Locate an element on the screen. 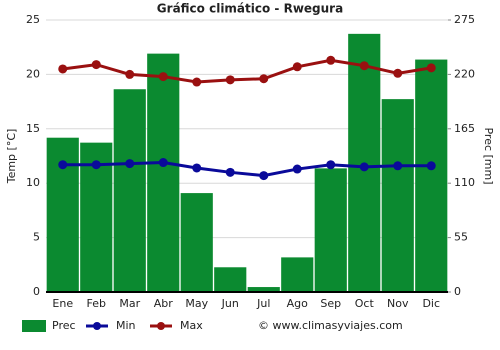 The image size is (500, 350). y-axis-label: Temp [°C] is located at coordinates (11, 157).